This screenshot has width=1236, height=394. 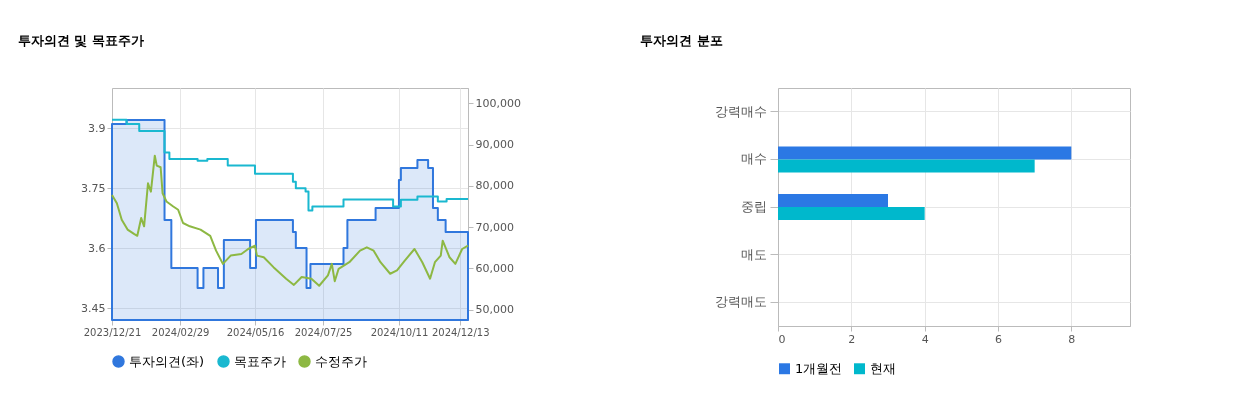 I want to click on legend-label: 1개월전, so click(x=819, y=368).